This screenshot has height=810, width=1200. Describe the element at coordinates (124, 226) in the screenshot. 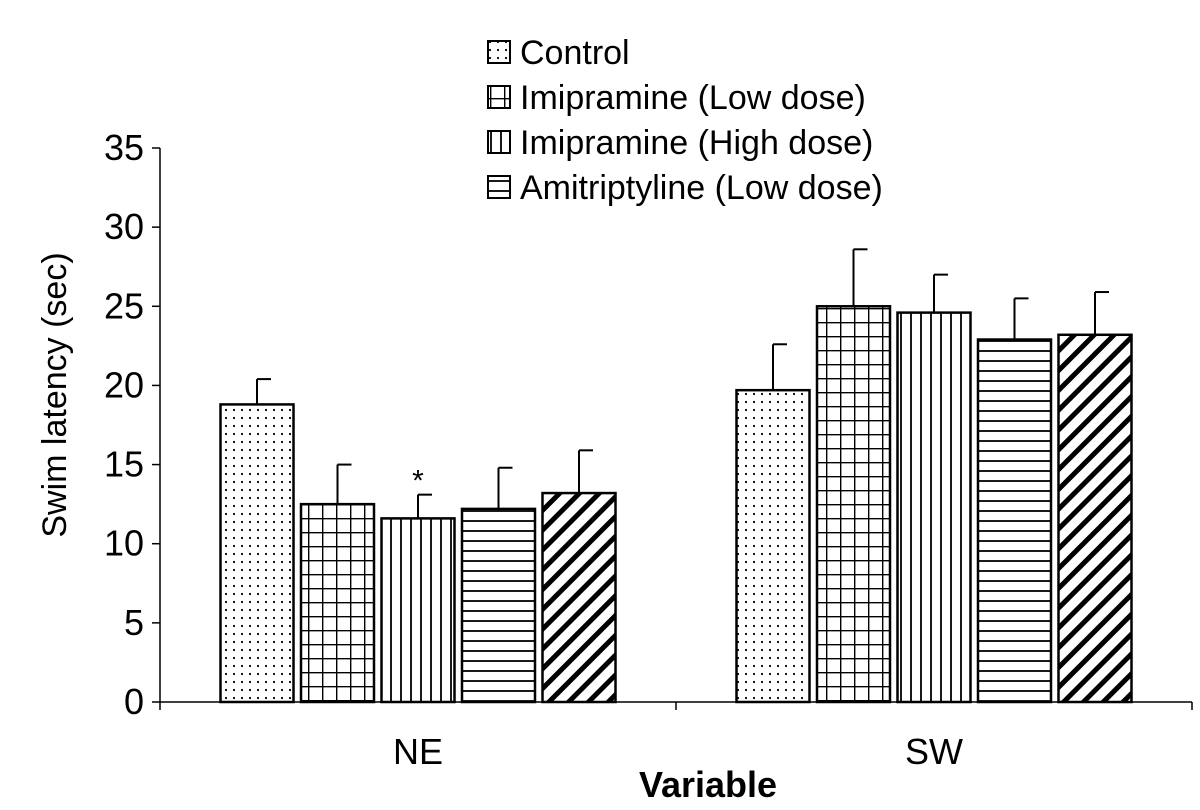

I see `y-tick-label: 30` at that location.